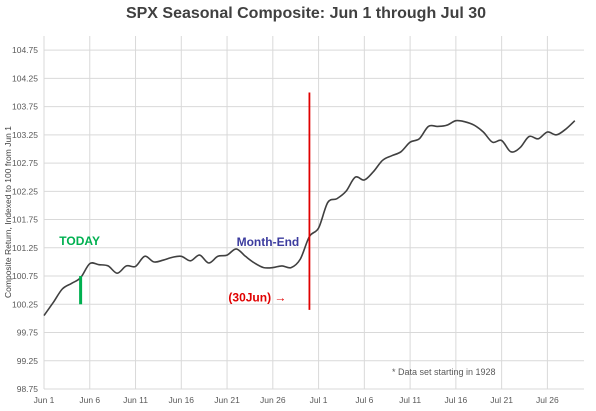 Image resolution: width=596 pixels, height=411 pixels. What do you see at coordinates (25, 135) in the screenshot?
I see `y-tick-label: 103.25` at bounding box center [25, 135].